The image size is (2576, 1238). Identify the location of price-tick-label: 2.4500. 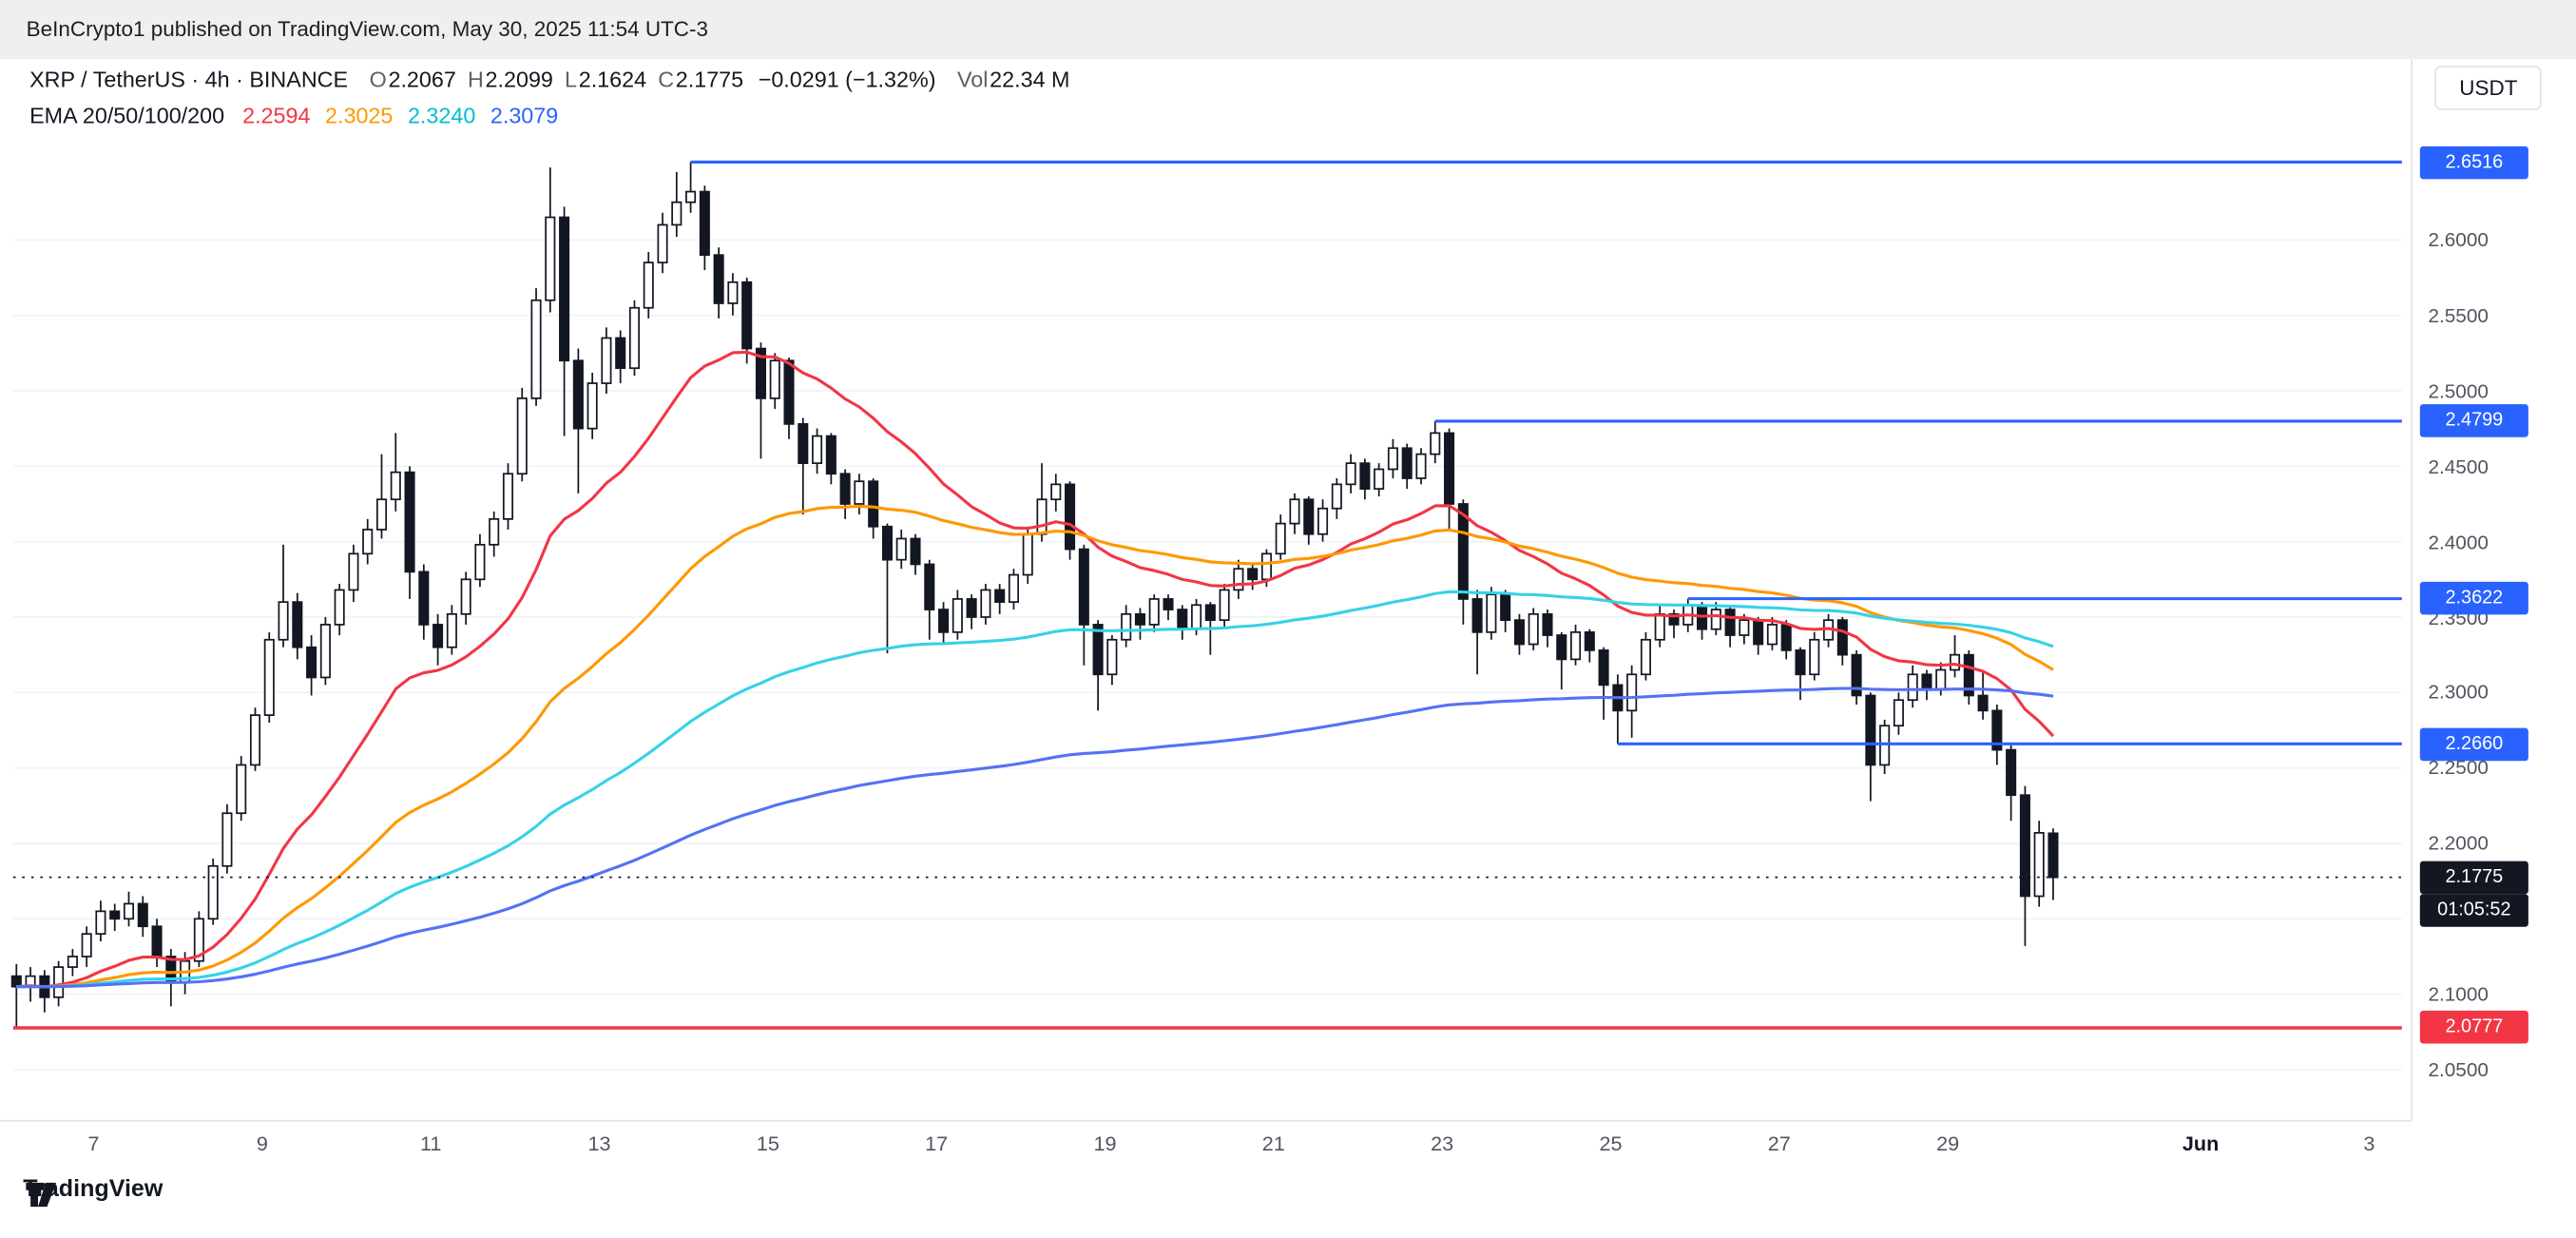
(2459, 466).